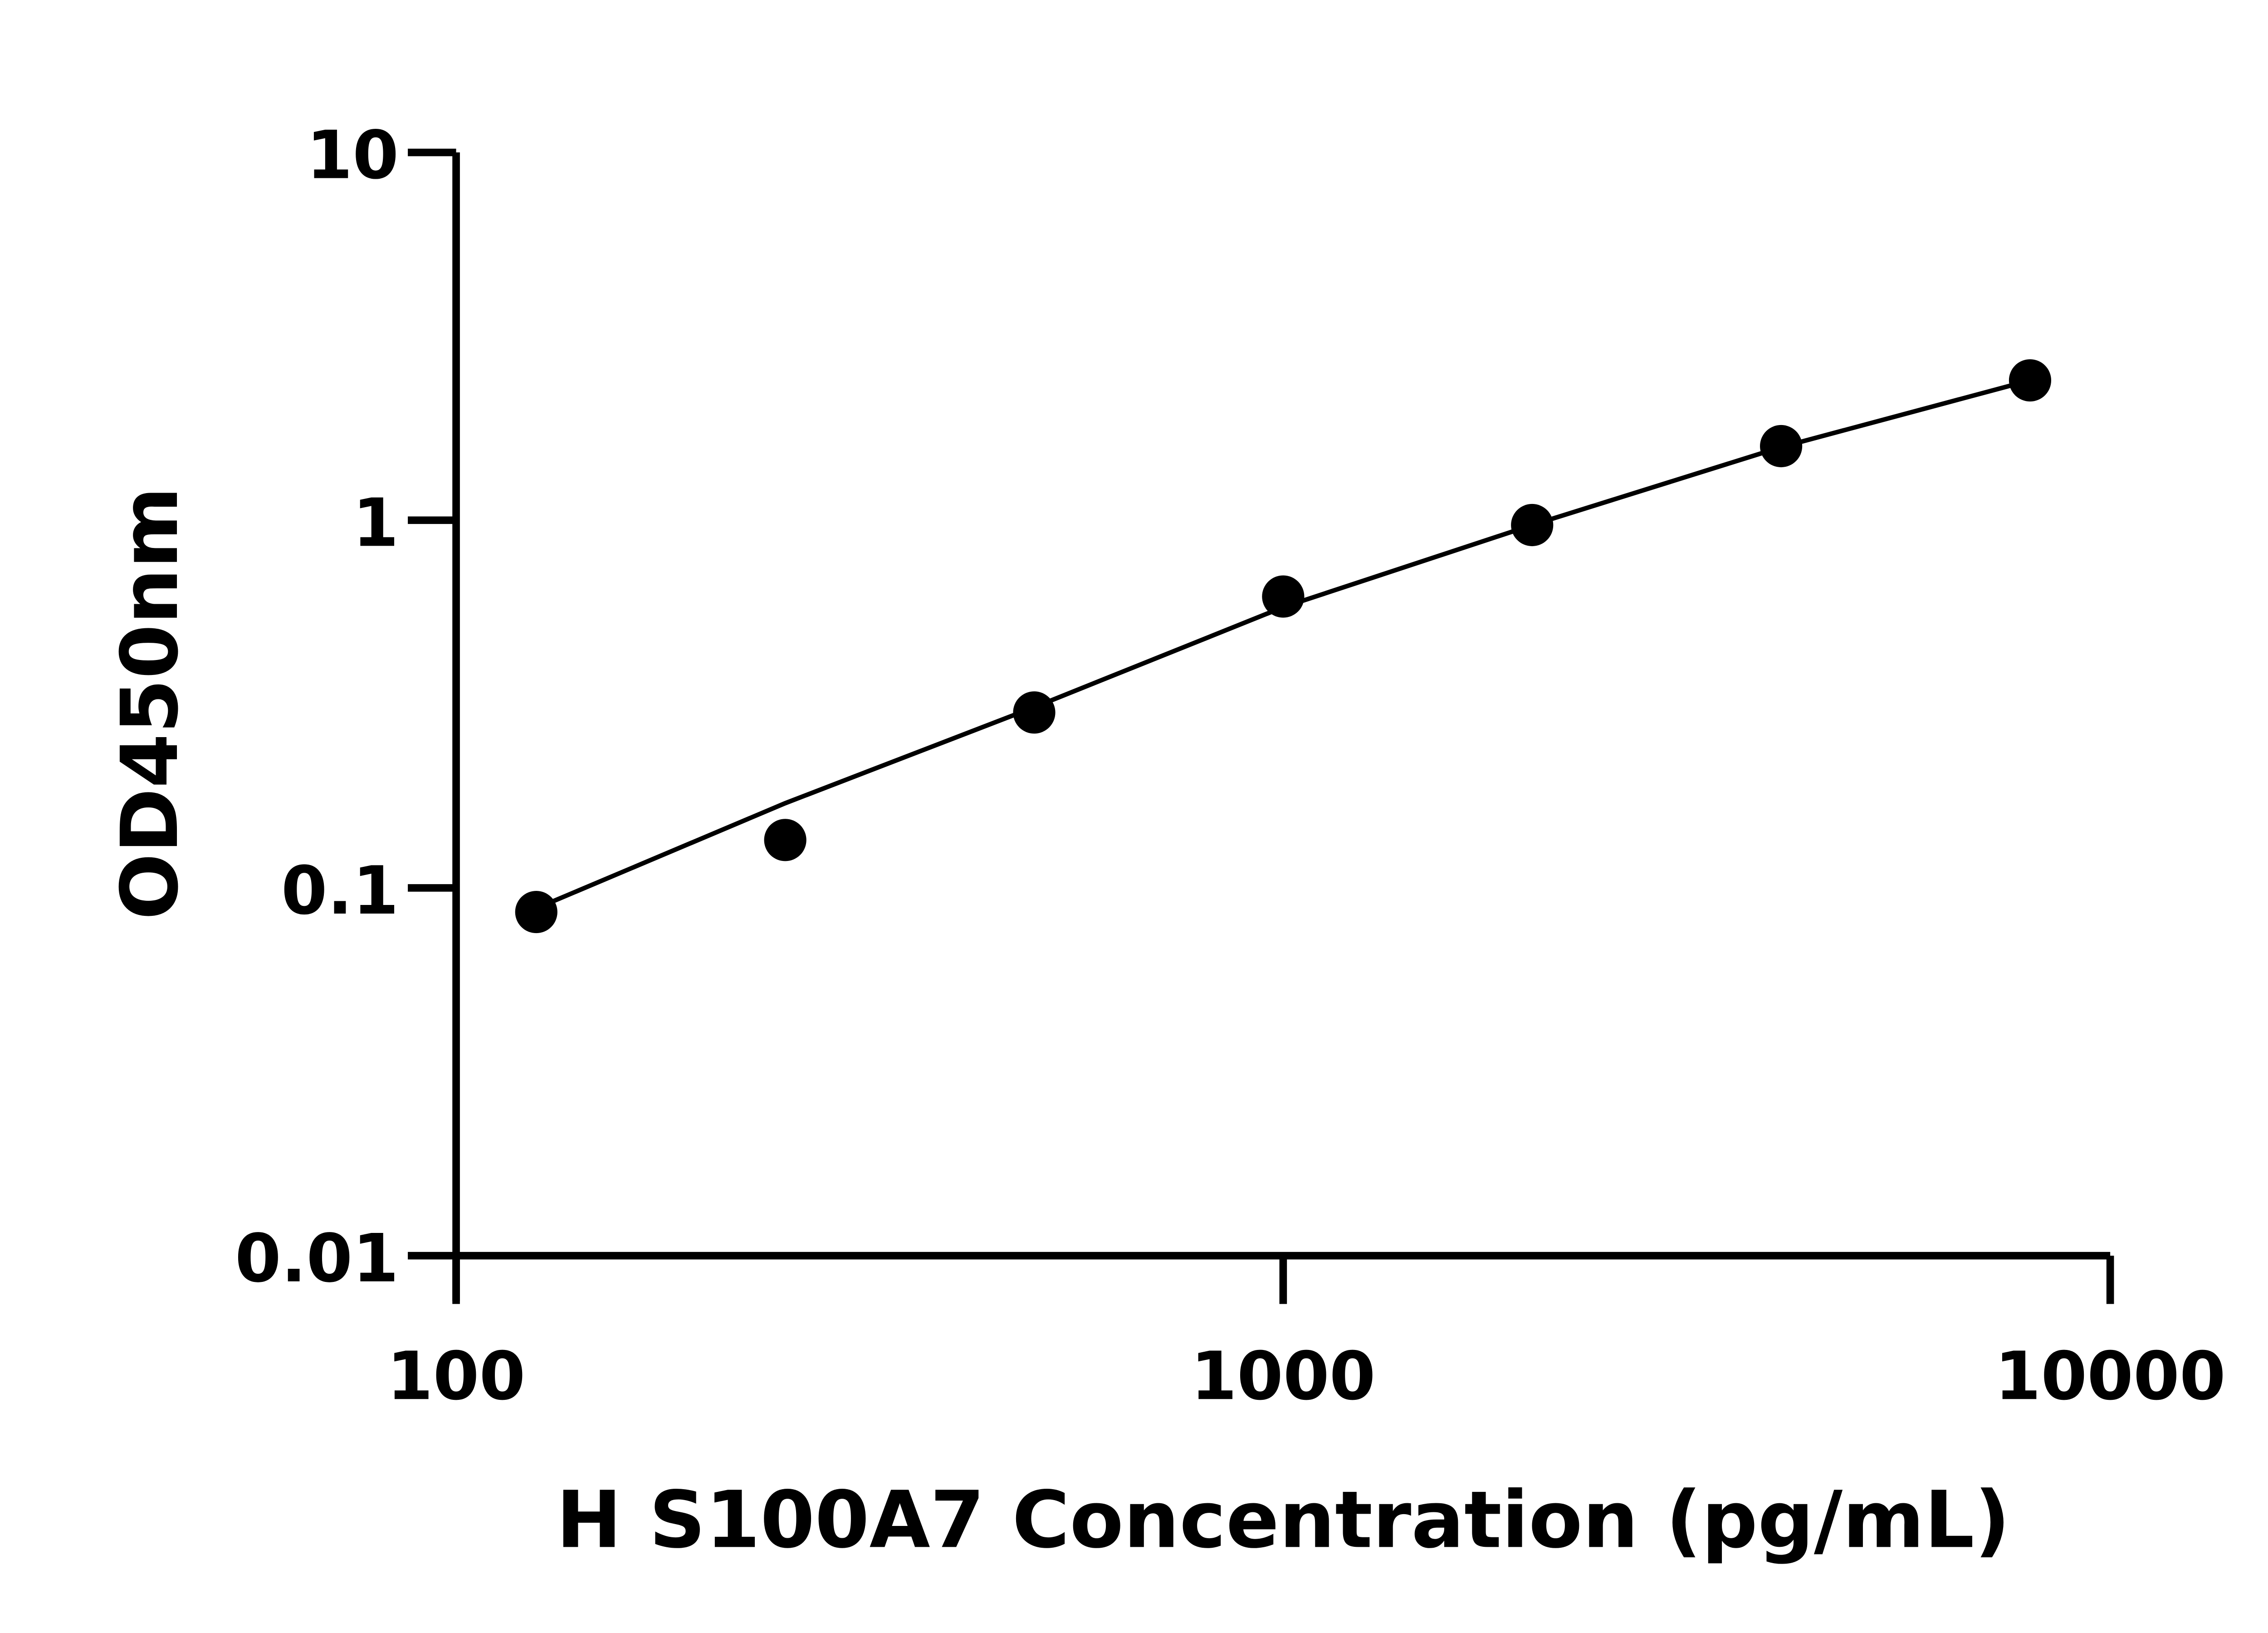 This screenshot has height=1633, width=2268. Describe the element at coordinates (340, 890) in the screenshot. I see `y-tick-label: 0.1` at that location.